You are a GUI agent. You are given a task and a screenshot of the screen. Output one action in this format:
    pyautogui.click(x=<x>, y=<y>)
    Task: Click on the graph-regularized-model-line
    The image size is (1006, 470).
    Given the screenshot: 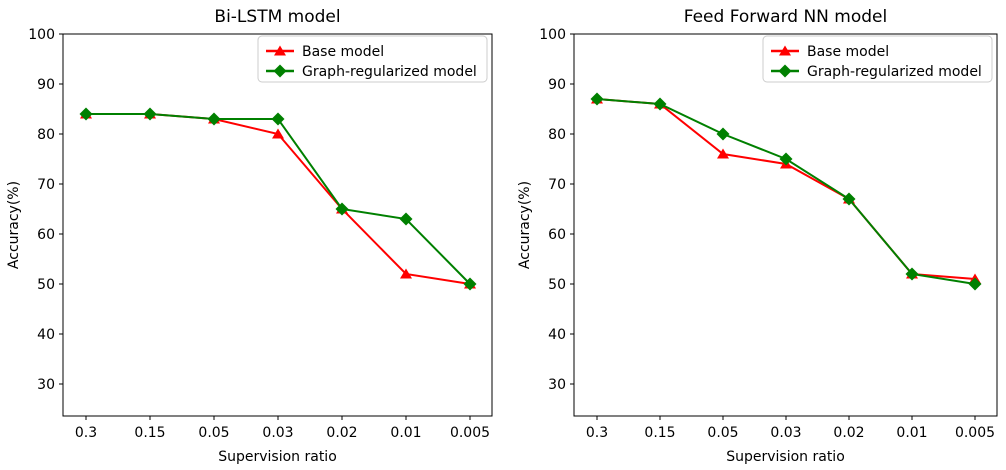 What is the action you would take?
    pyautogui.click(x=278, y=199)
    